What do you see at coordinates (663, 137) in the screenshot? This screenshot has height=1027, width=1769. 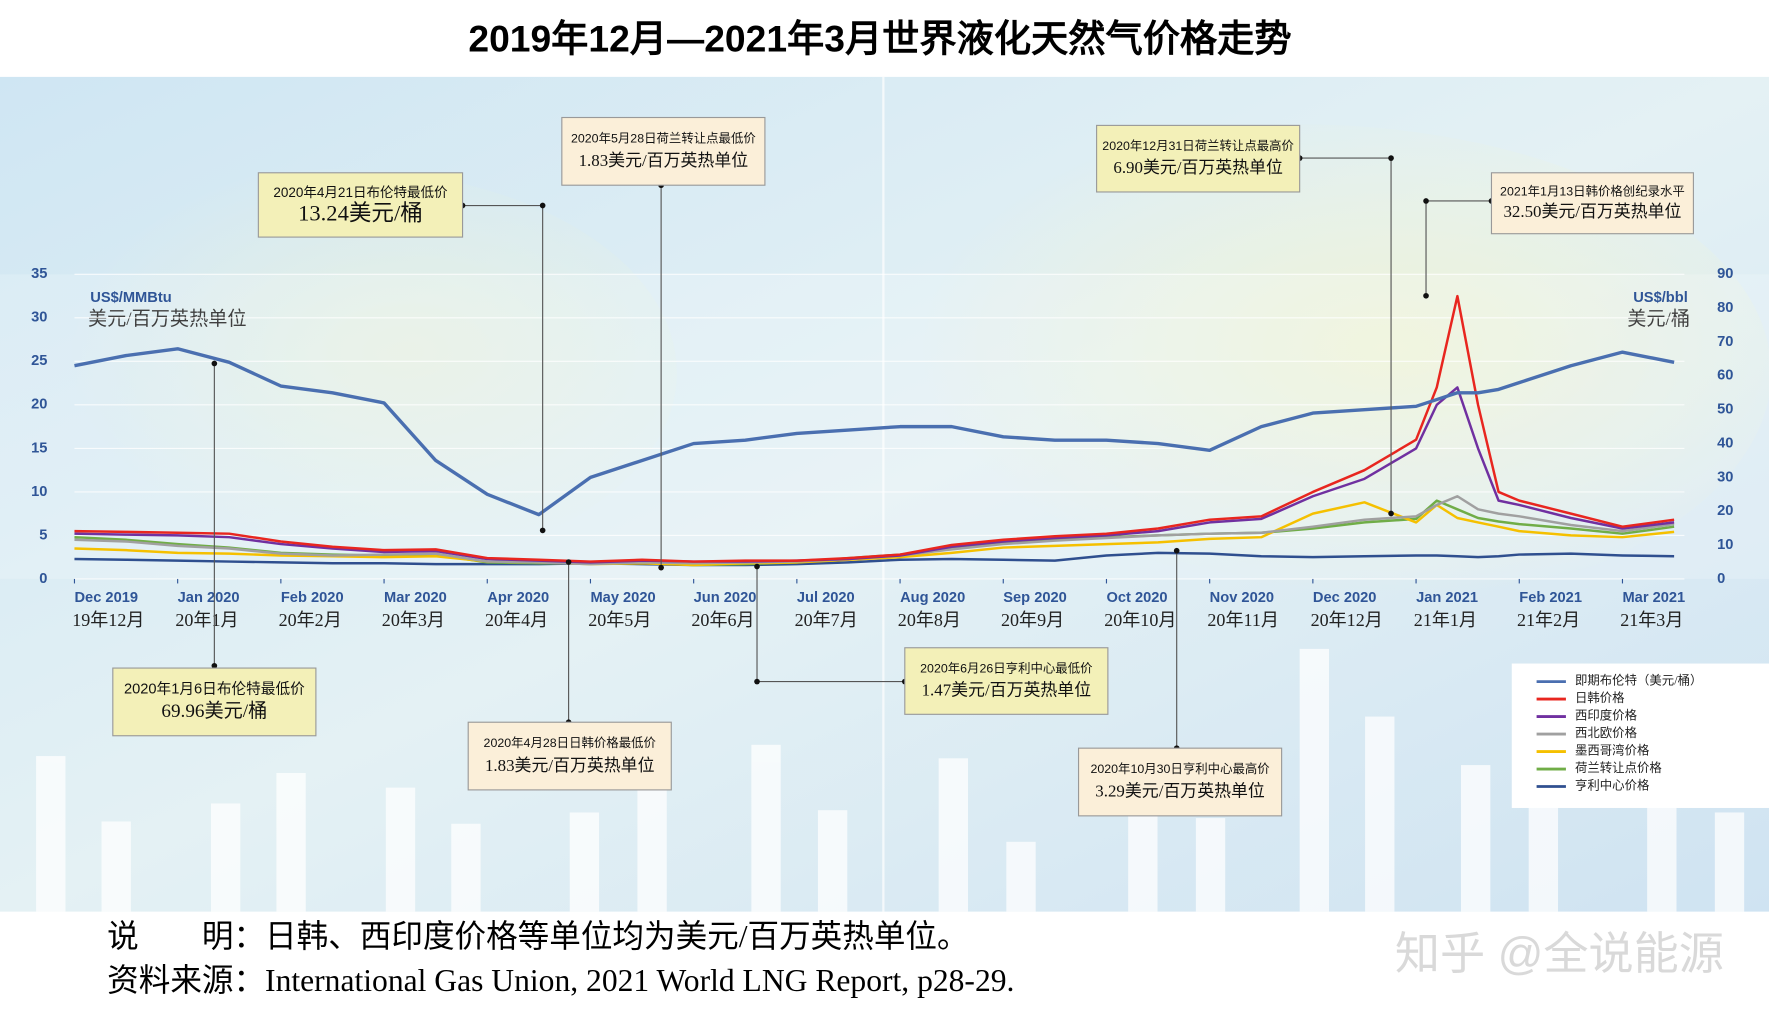 I see `annotation-date: 2020年5月28日荷兰转让点最低价` at bounding box center [663, 137].